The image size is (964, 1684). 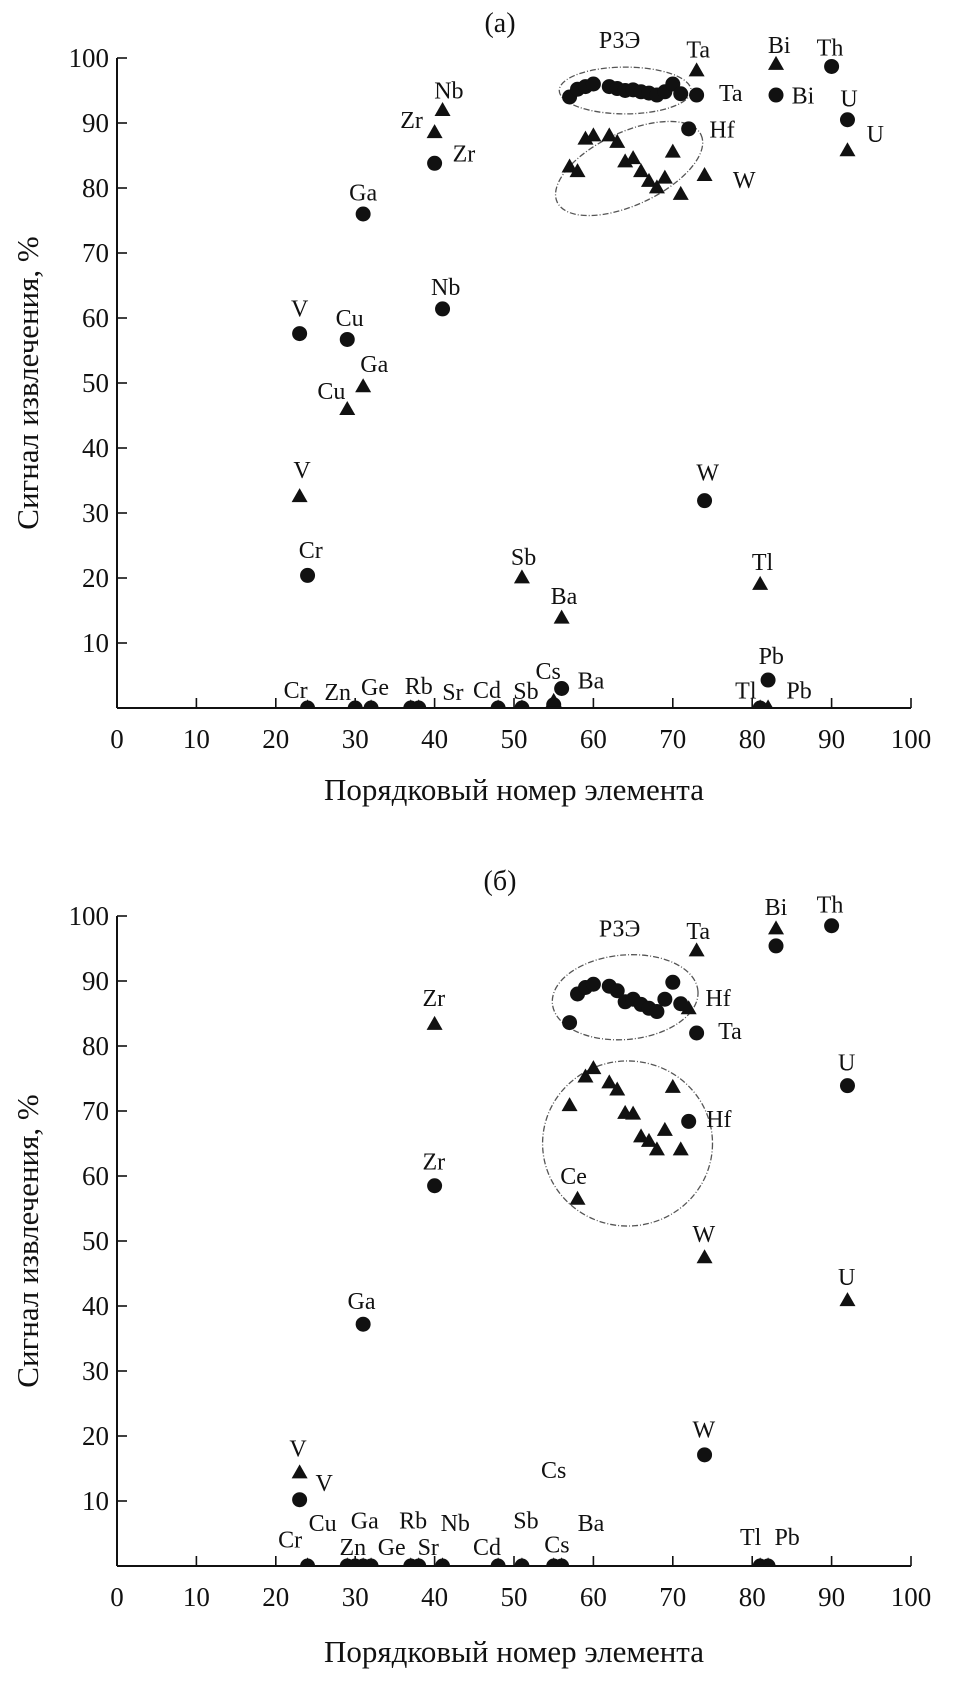 I want to click on y-tick-label: 50, so click(x=95, y=383).